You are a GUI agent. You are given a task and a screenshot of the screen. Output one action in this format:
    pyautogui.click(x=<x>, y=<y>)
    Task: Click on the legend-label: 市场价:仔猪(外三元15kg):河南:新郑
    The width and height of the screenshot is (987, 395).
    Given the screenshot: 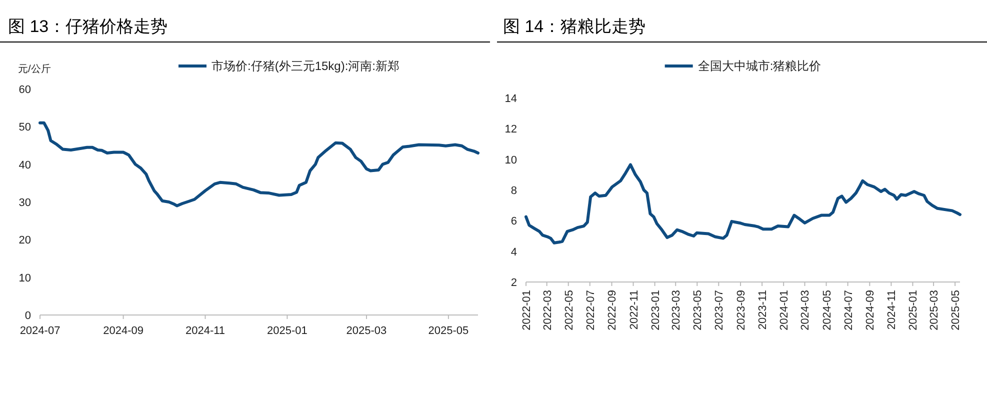 What is the action you would take?
    pyautogui.click(x=305, y=66)
    